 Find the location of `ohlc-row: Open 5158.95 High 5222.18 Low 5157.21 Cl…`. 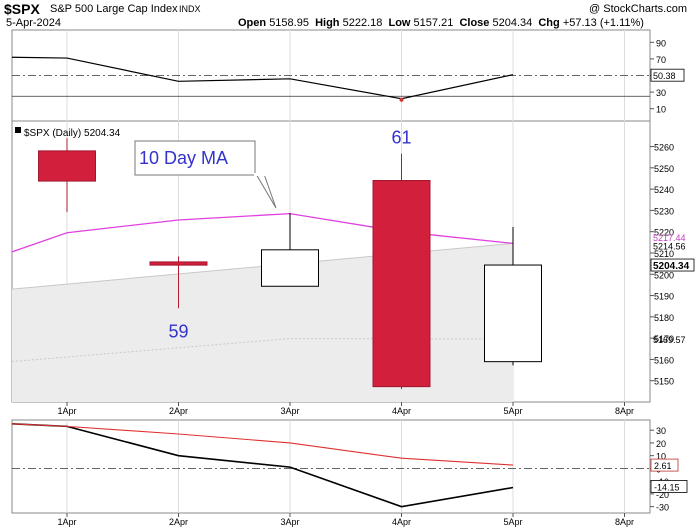

ohlc-row: Open 5158.95 High 5222.18 Low 5157.21 Cl… is located at coordinates (441, 23).